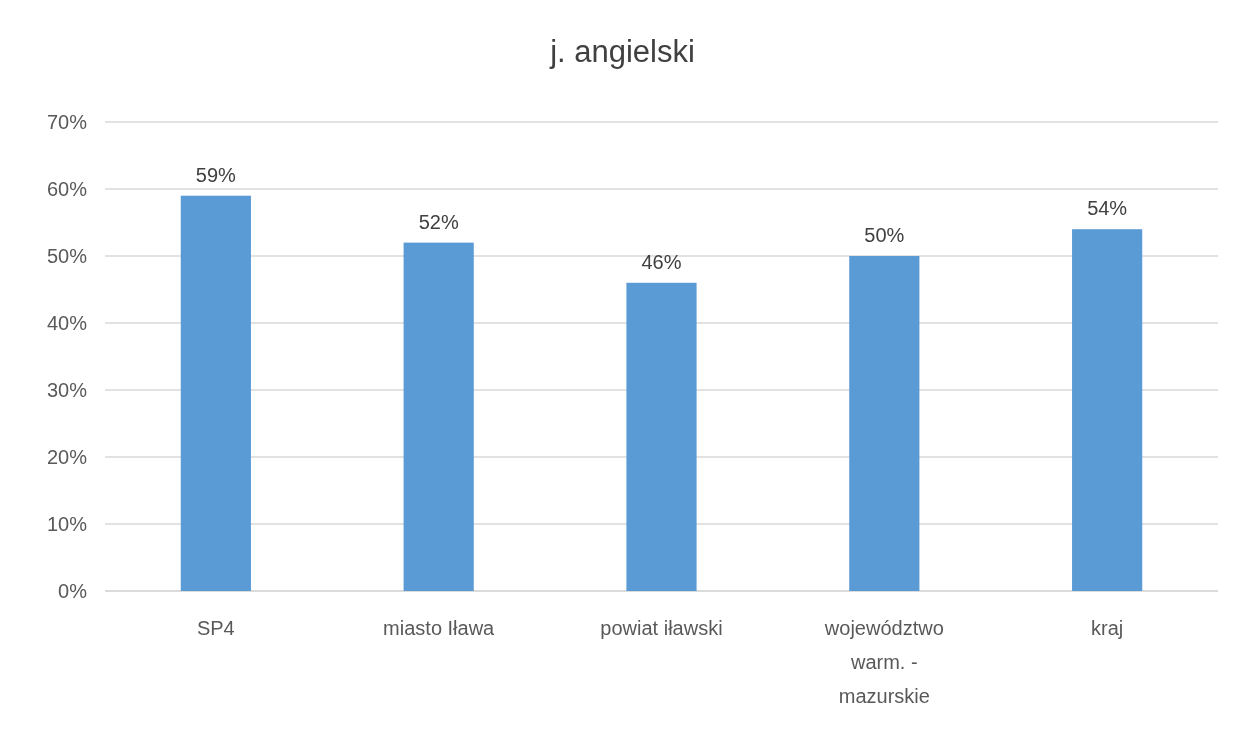  What do you see at coordinates (216, 174) in the screenshot?
I see `data-label: 59%` at bounding box center [216, 174].